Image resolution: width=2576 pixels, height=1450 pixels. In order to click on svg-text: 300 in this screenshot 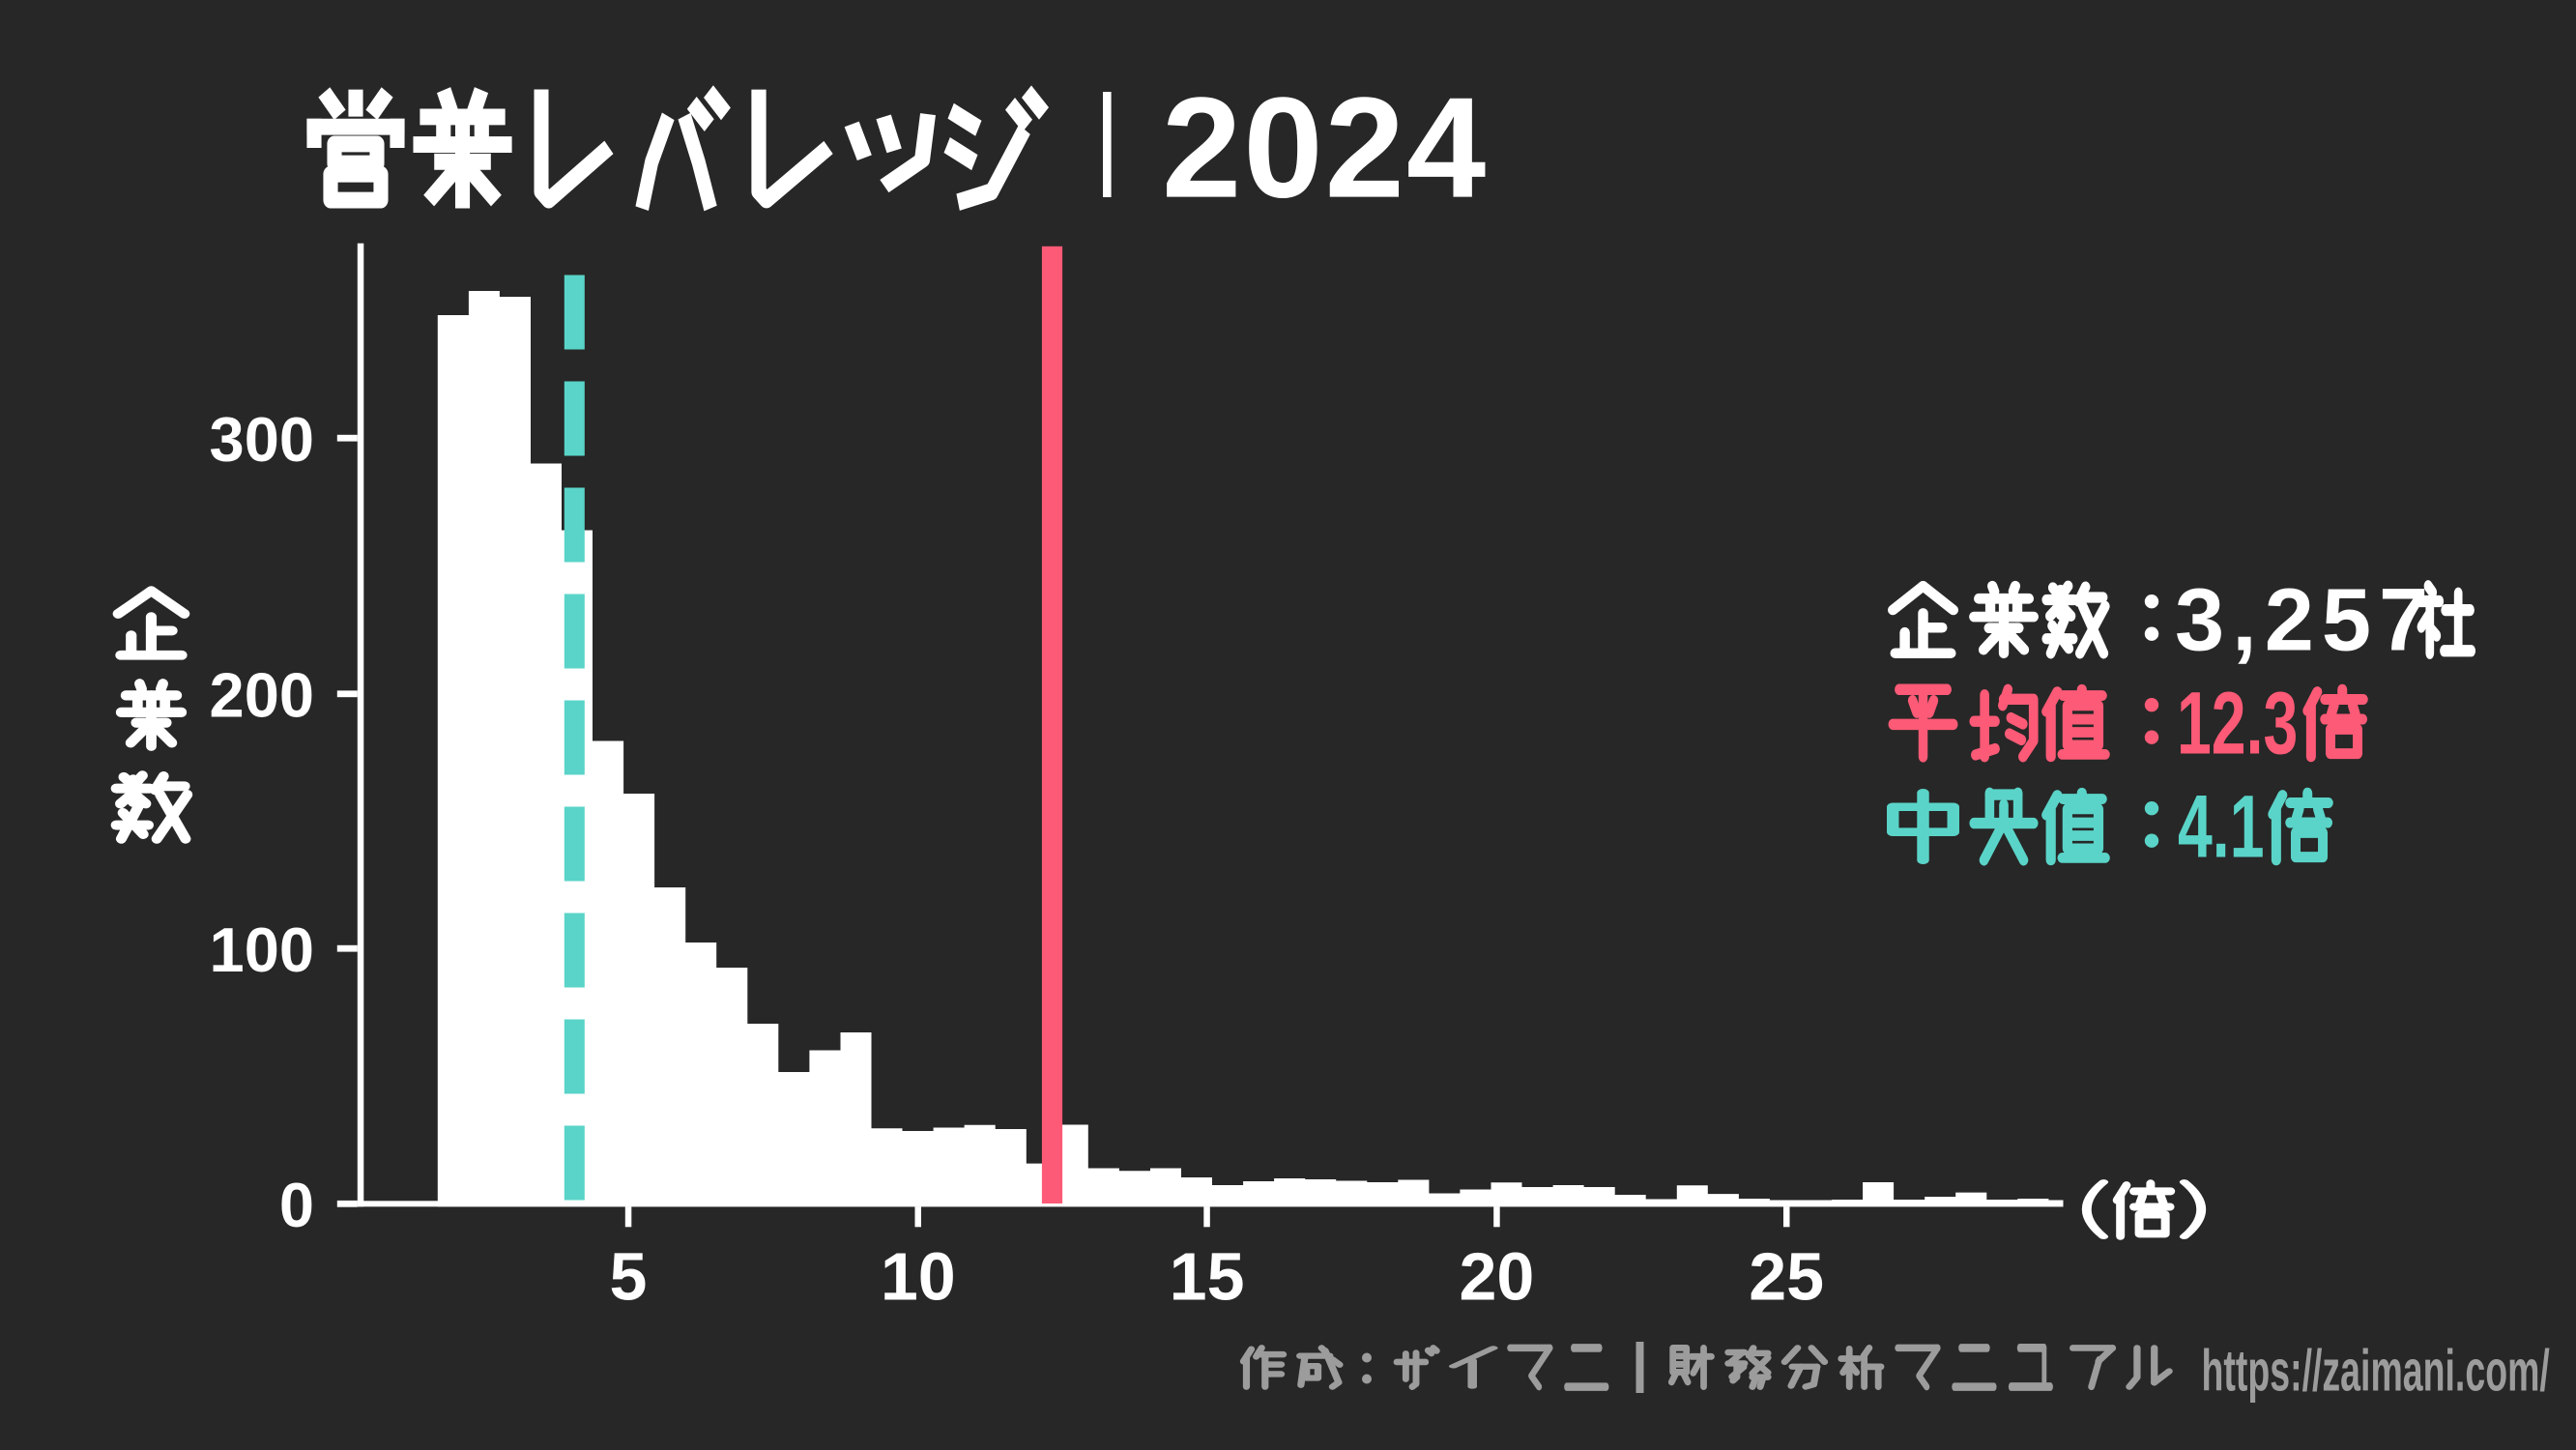, I will do `click(262, 440)`.